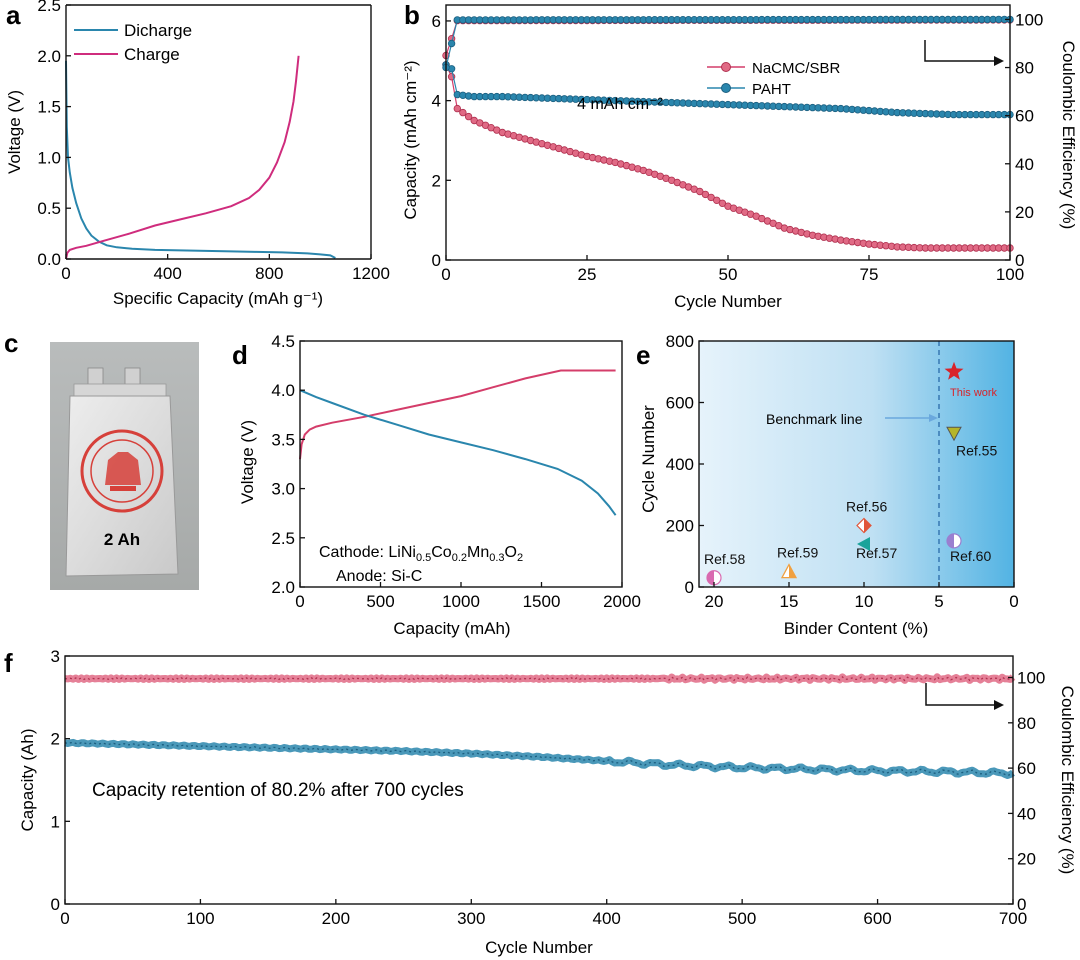  I want to click on panel-d-ytick-label: 2.0, so click(283, 587).